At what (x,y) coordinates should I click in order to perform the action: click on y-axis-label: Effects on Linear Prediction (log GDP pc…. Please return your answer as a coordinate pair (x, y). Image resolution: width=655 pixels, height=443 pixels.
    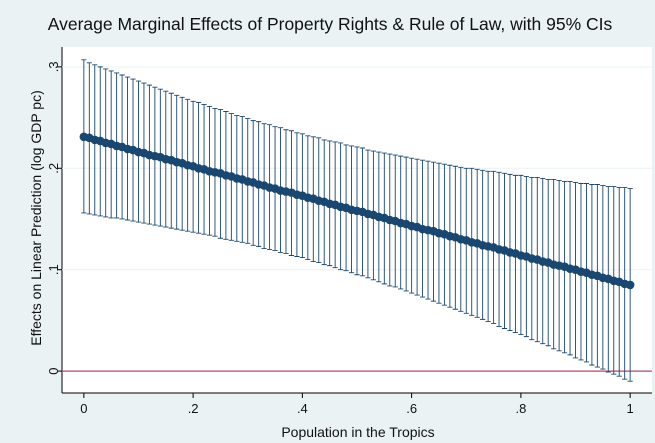
    Looking at the image, I should click on (36, 218).